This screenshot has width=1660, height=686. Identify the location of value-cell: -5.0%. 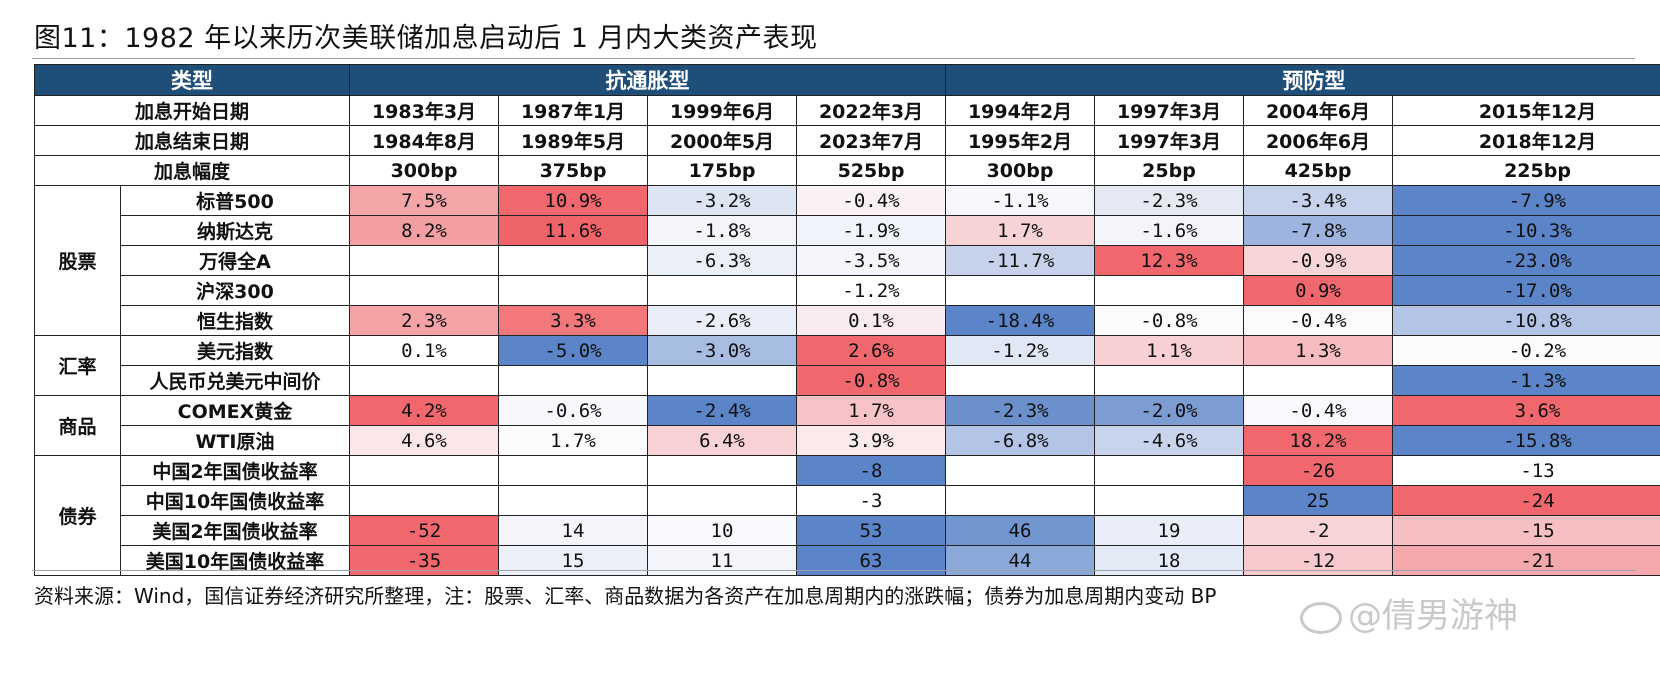
(573, 350).